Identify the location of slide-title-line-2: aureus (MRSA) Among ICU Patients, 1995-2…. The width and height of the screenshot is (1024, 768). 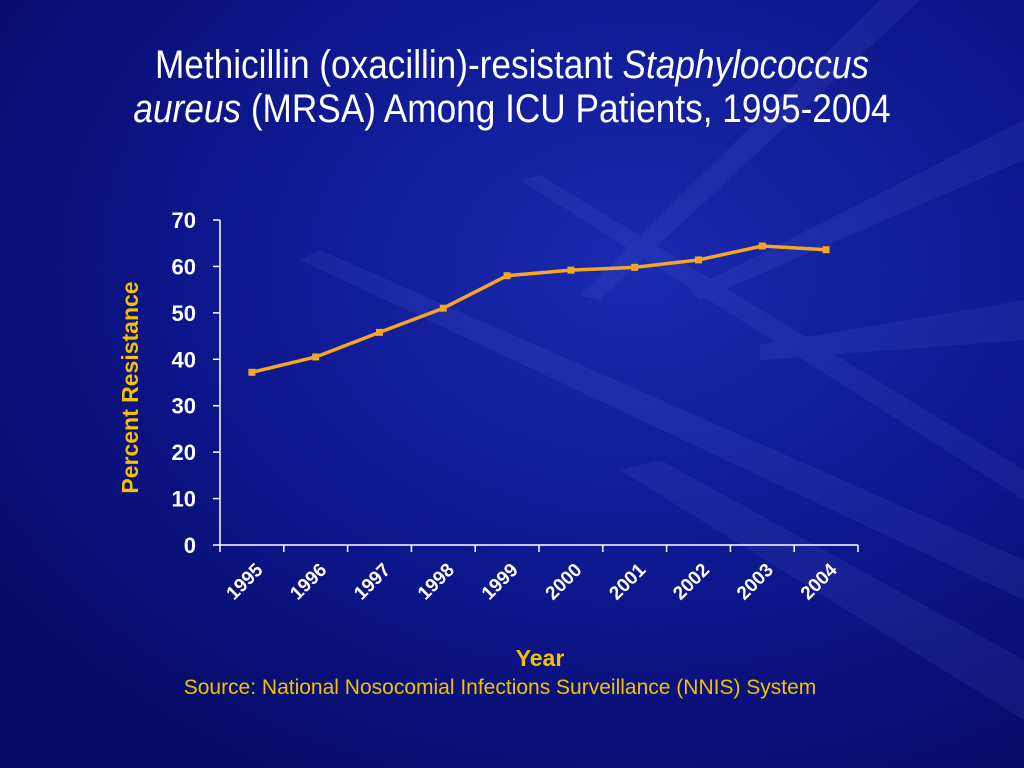
(511, 109).